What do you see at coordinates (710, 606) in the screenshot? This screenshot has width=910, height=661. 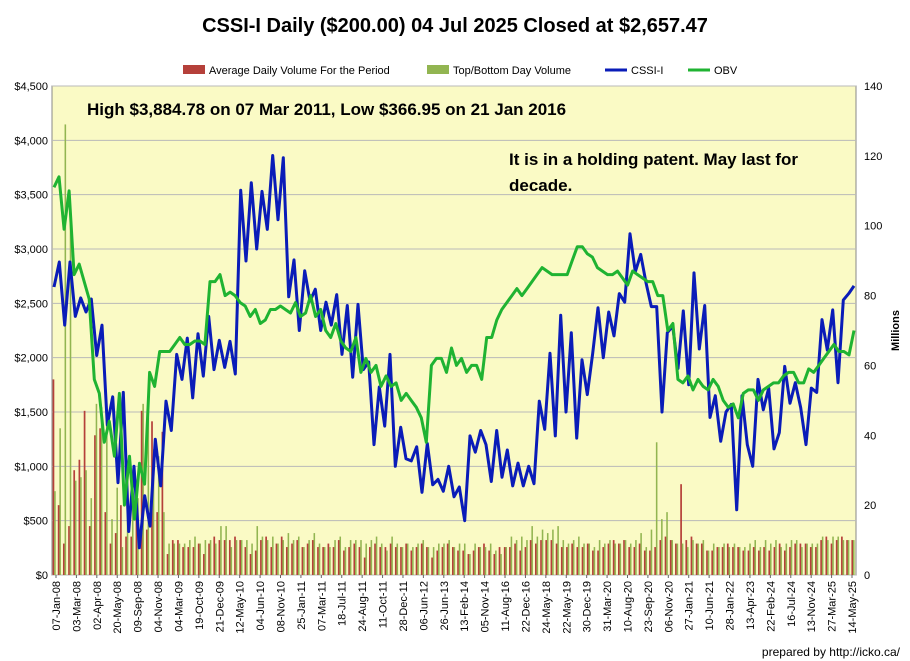 I see `x-tick-label: 10-Jun-21` at bounding box center [710, 606].